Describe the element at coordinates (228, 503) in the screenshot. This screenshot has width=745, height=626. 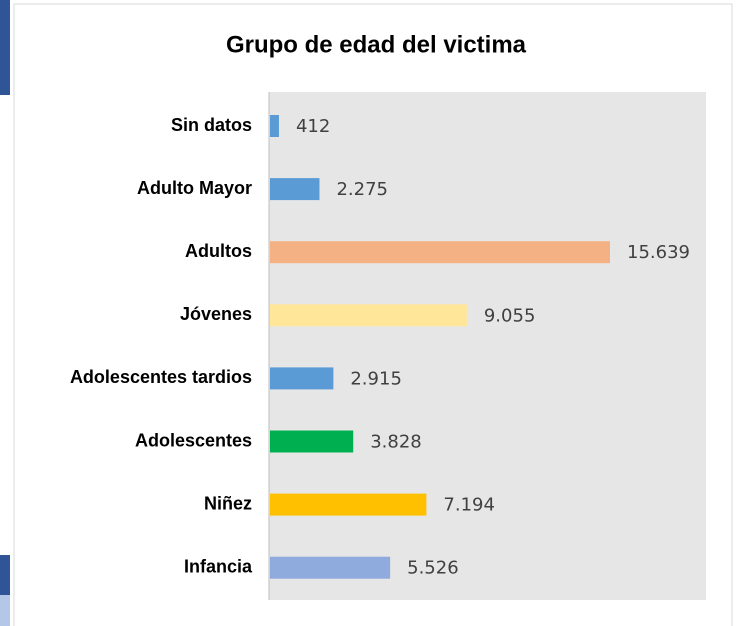
I see `category-label: Niñez` at that location.